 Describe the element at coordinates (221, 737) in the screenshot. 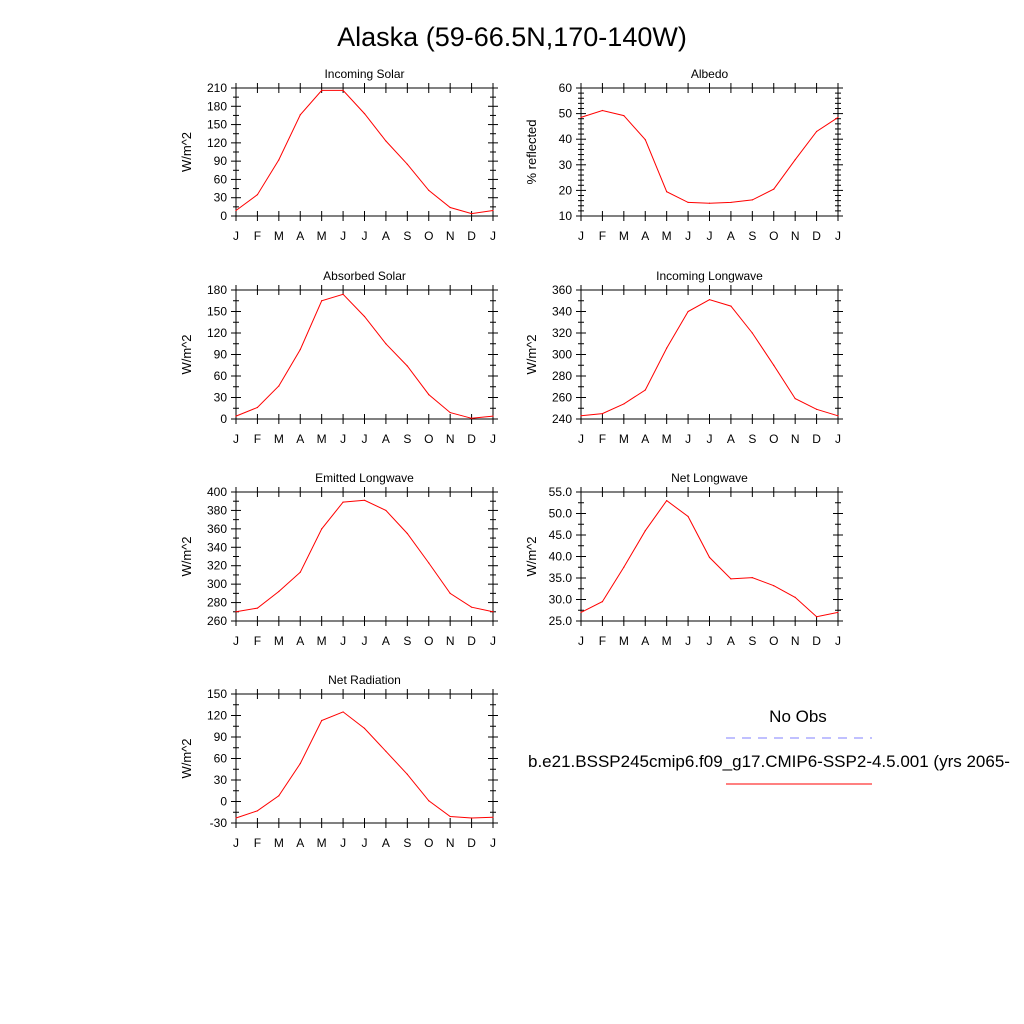

I see `y-tick-label: 90` at that location.